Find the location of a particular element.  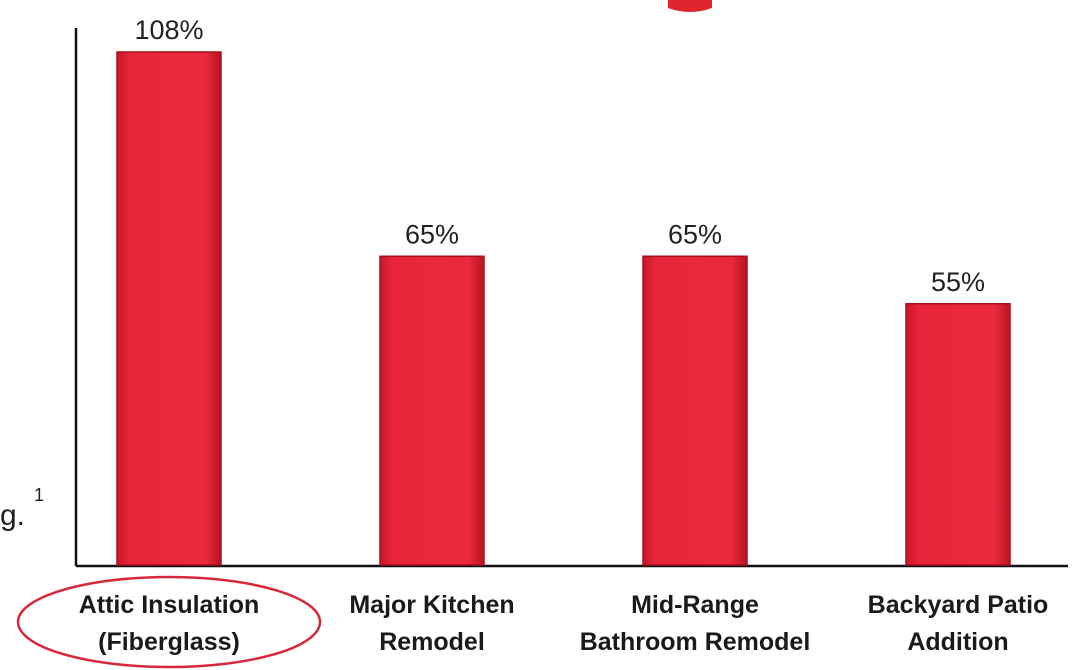

value-label-3: 55% is located at coordinates (958, 282).